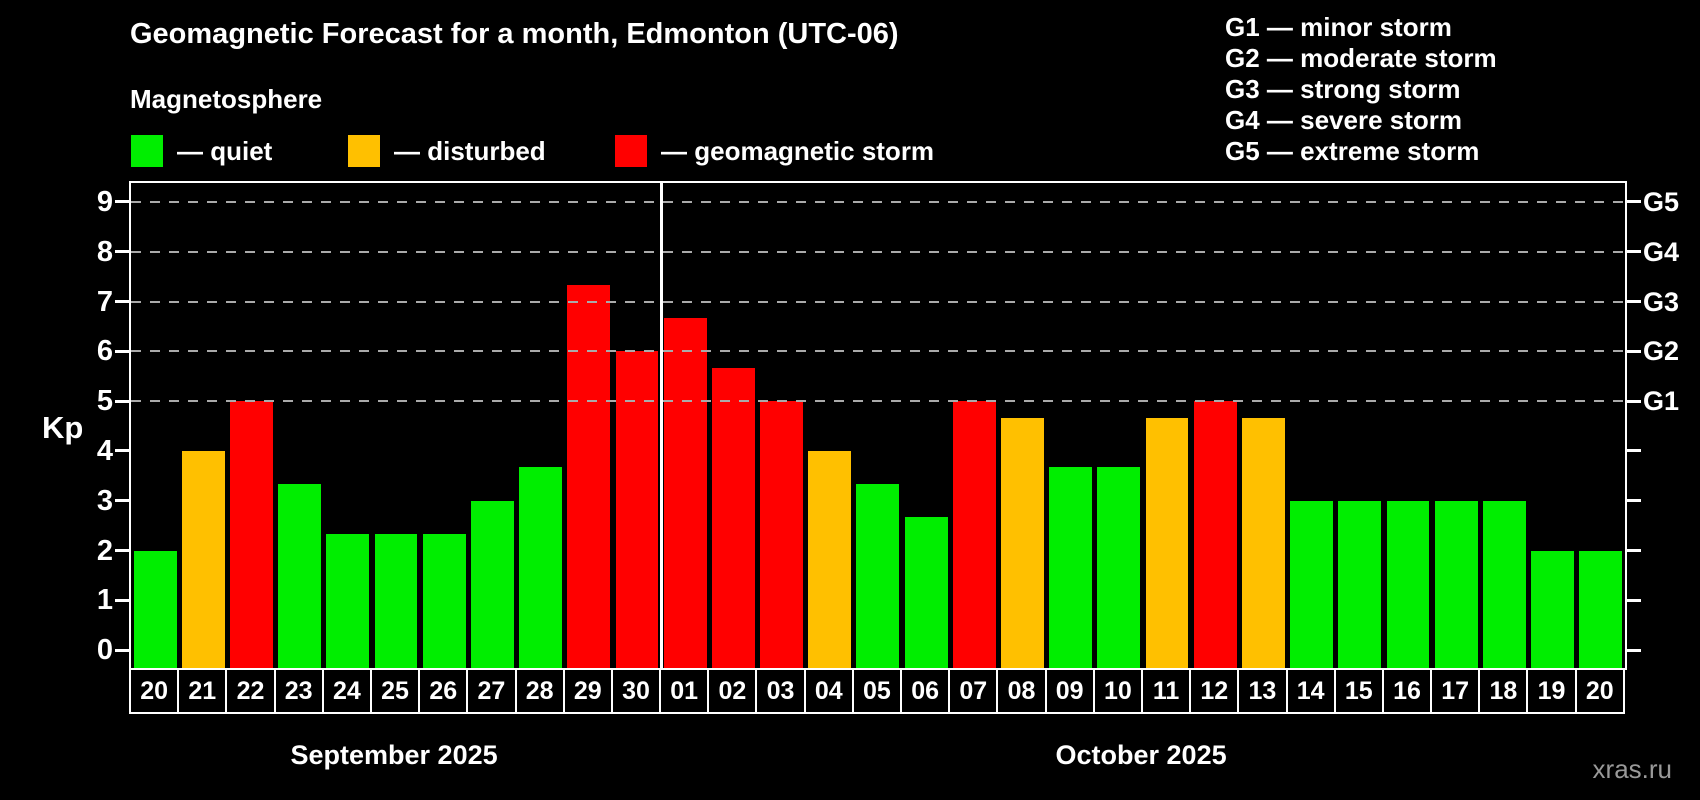  Describe the element at coordinates (1408, 691) in the screenshot. I see `day-label-16: 16` at that location.